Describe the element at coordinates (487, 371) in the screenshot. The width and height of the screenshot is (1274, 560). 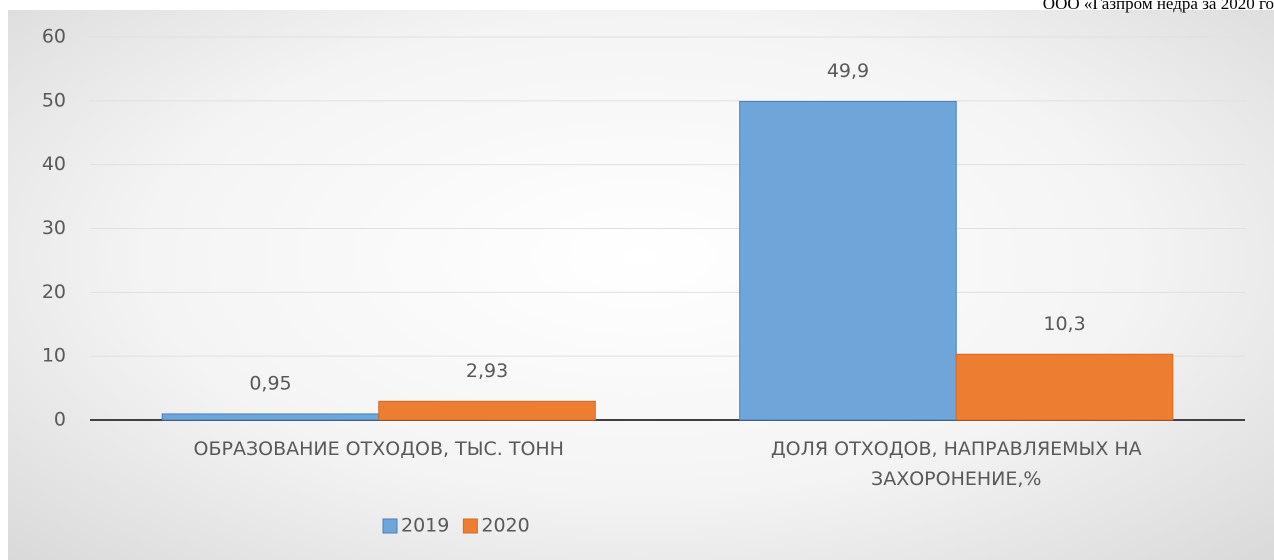
I see `data-label: 2,93` at that location.